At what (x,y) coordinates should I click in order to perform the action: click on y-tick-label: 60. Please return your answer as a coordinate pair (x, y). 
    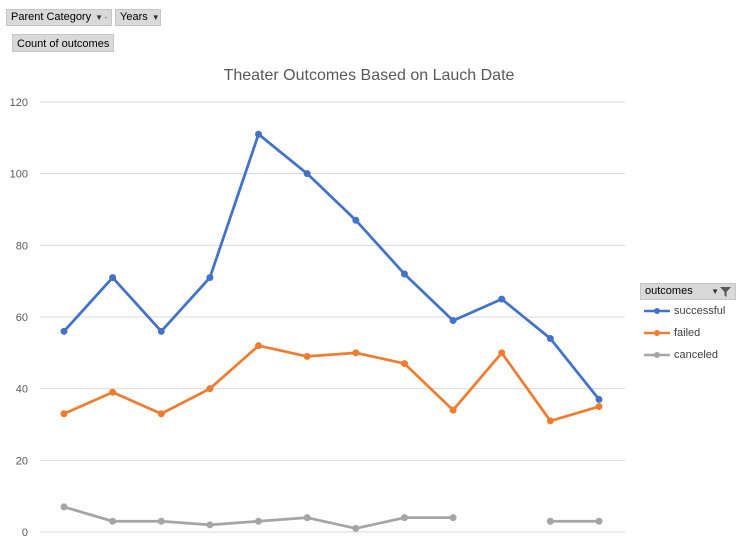
    Looking at the image, I should click on (22, 318).